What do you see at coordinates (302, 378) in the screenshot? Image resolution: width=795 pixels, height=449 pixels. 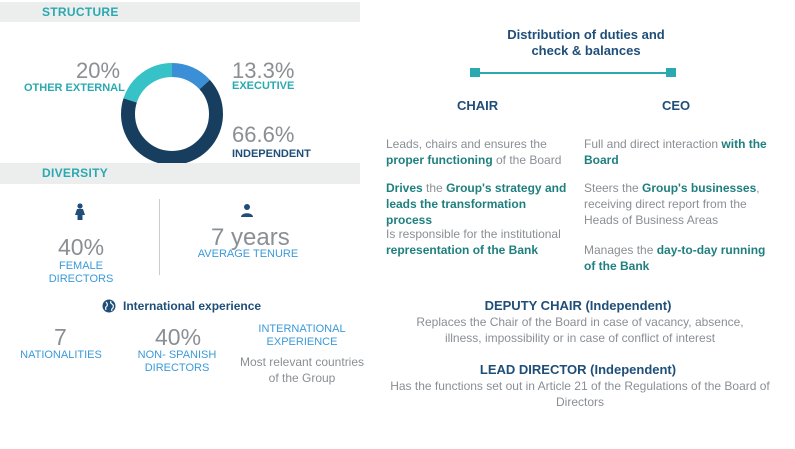 I see `intl-desc-line2: of the Group` at bounding box center [302, 378].